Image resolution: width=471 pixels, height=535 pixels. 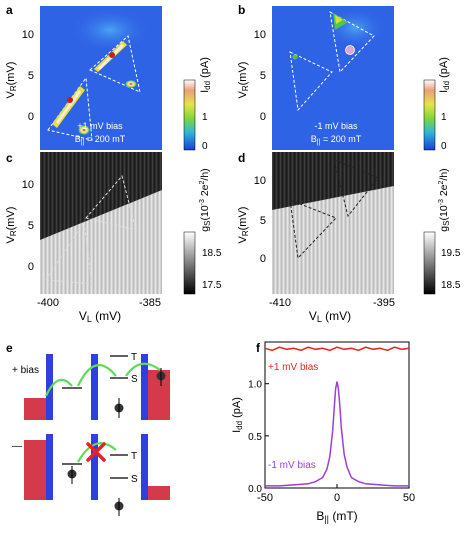 What do you see at coordinates (451, 285) in the screenshot?
I see `colorbar-d-tick-low: 18.5` at bounding box center [451, 285].